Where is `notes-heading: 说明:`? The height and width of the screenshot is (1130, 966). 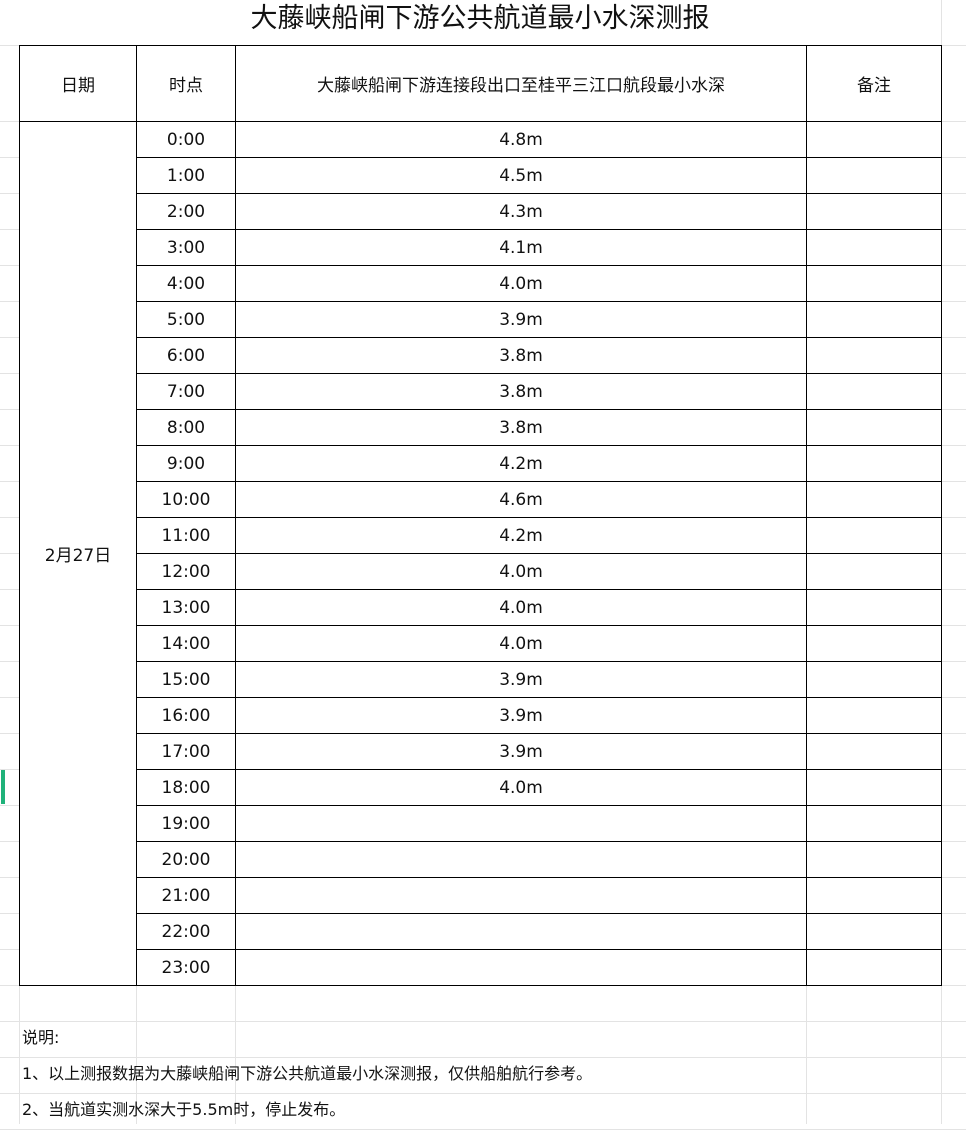
notes-heading: 说明: is located at coordinates (41, 1037).